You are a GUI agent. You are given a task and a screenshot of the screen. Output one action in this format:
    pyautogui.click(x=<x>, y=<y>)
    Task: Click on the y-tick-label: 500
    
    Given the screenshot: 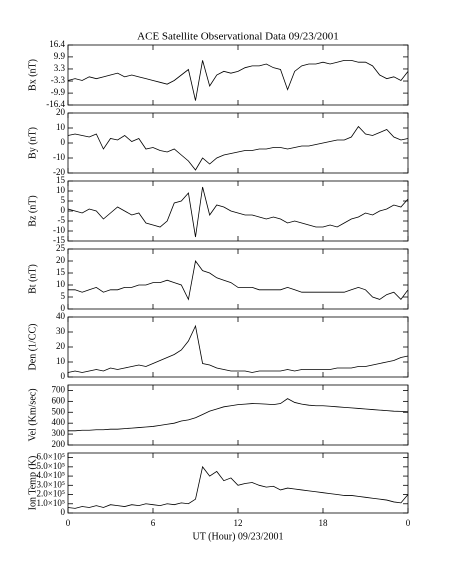 What is the action you would take?
    pyautogui.click(x=59, y=411)
    